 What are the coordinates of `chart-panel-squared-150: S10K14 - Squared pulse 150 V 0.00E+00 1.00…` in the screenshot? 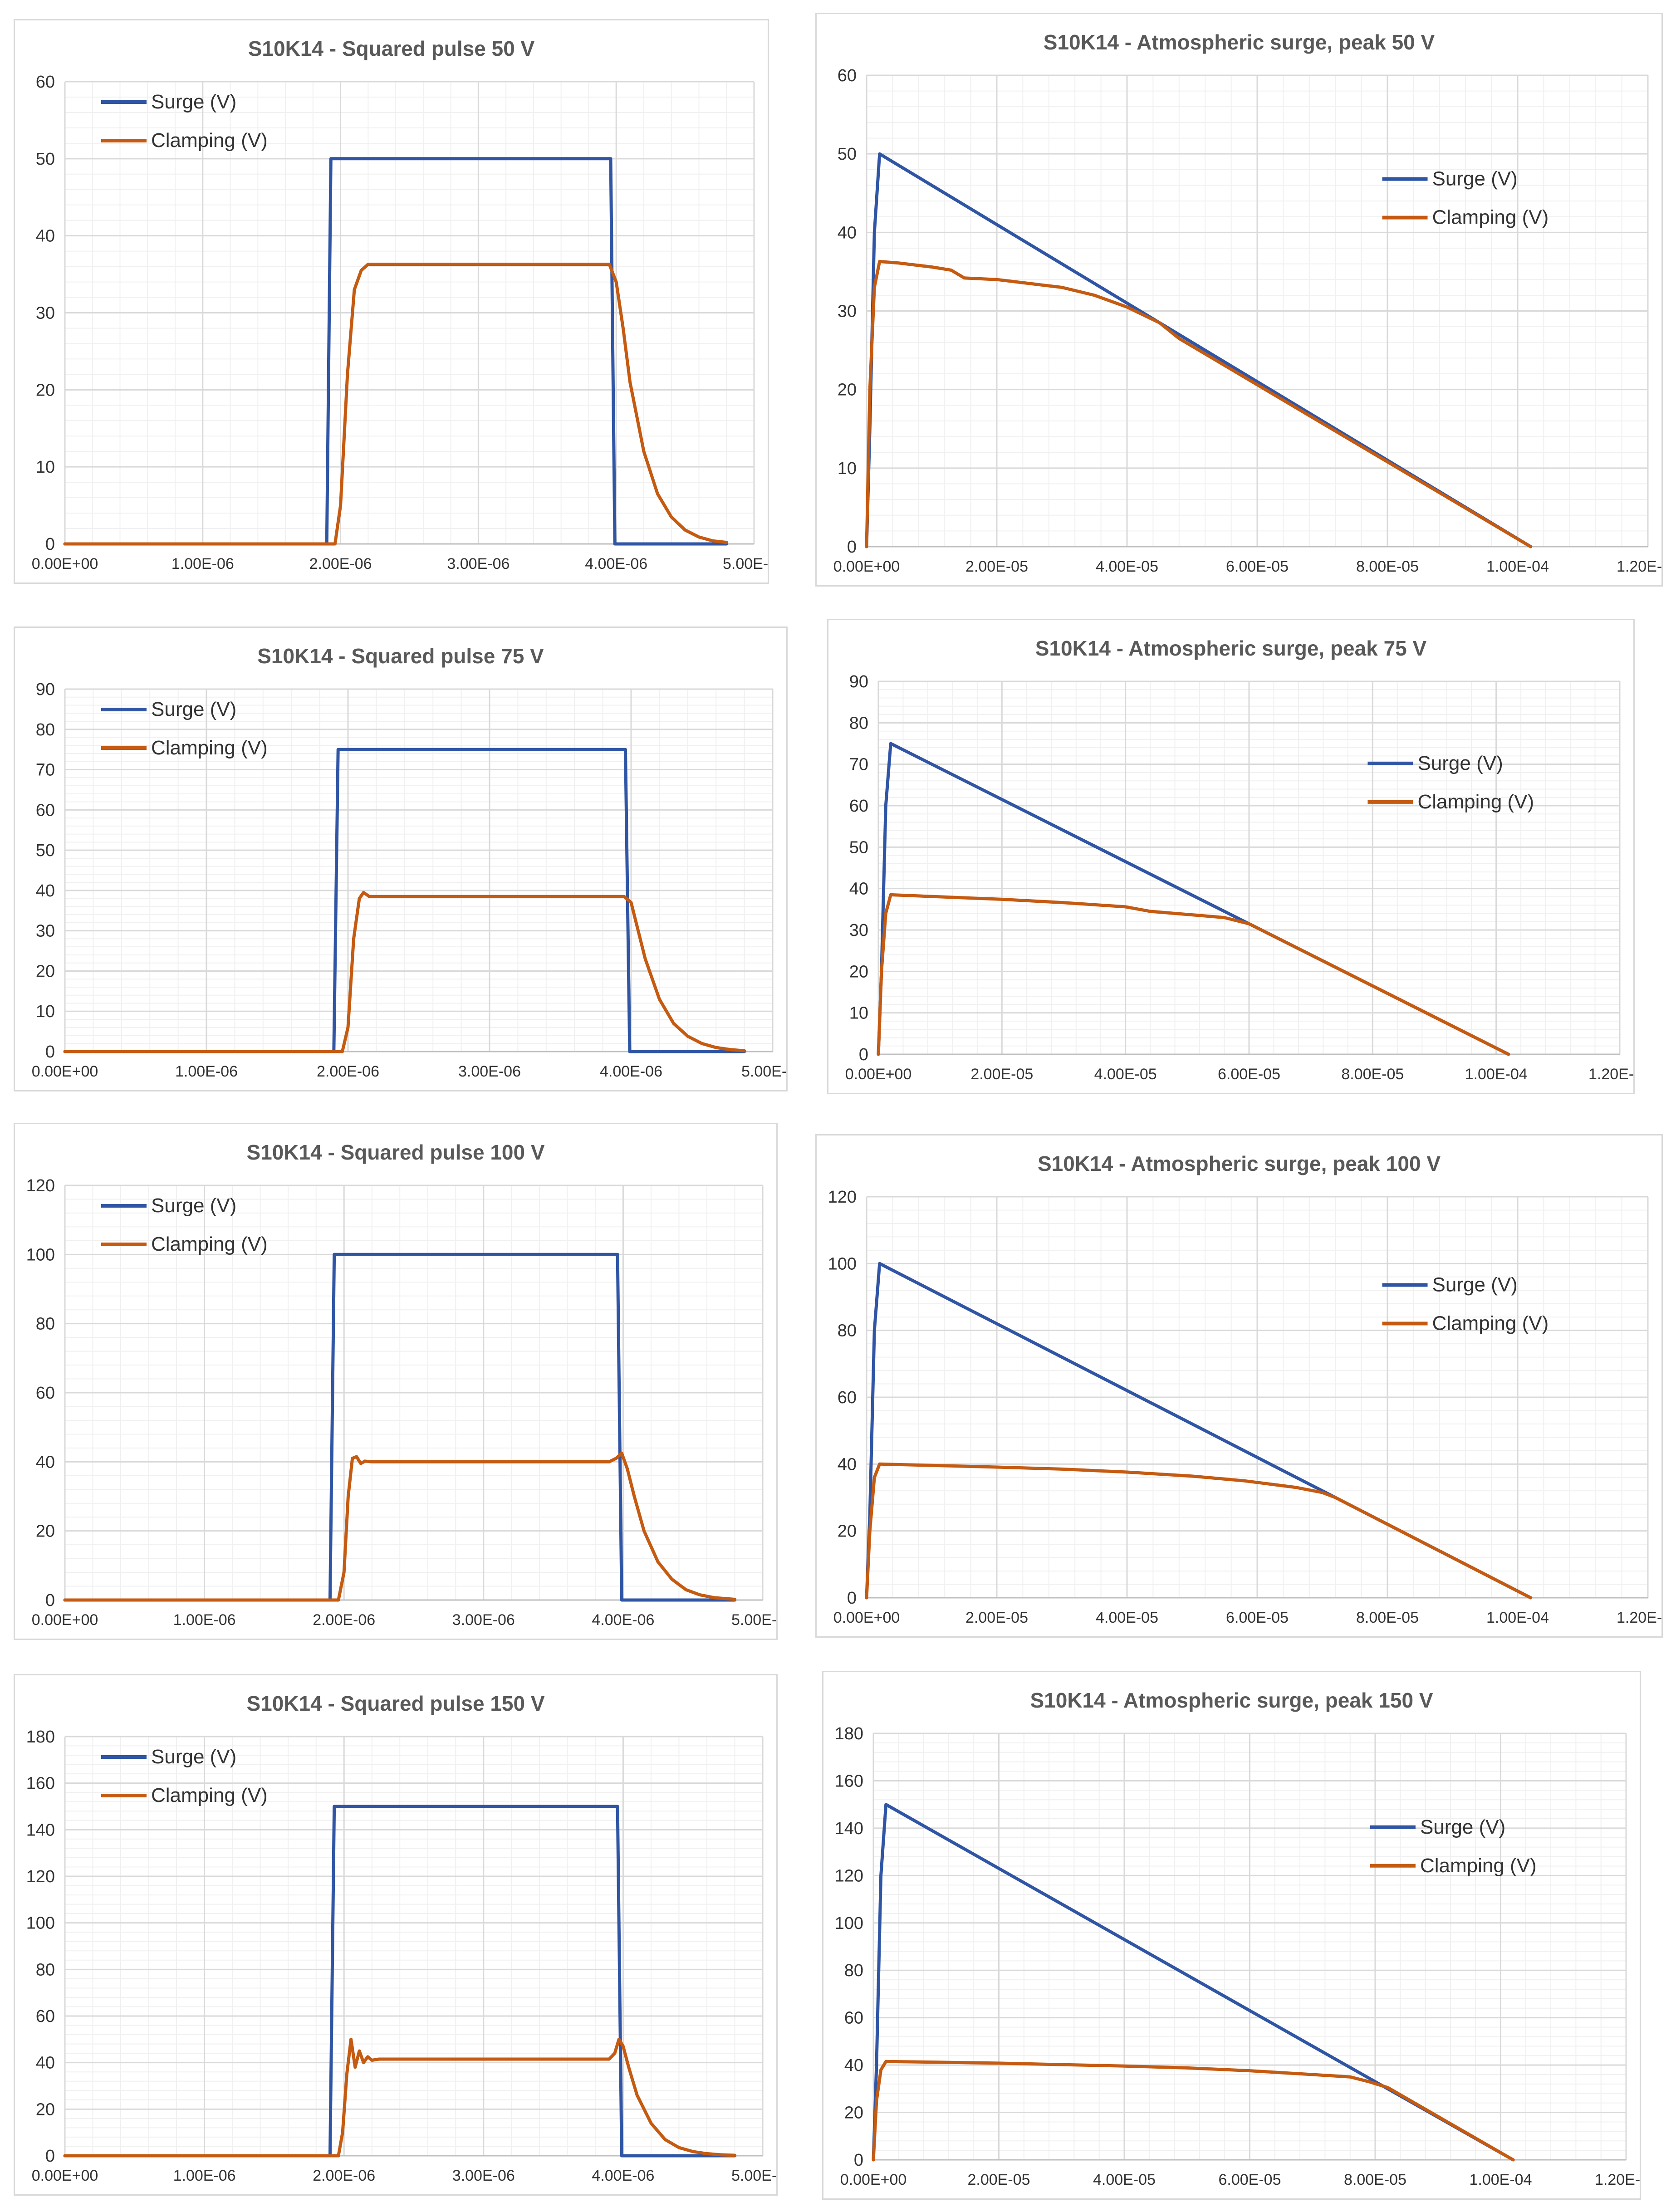 It's located at (396, 1935).